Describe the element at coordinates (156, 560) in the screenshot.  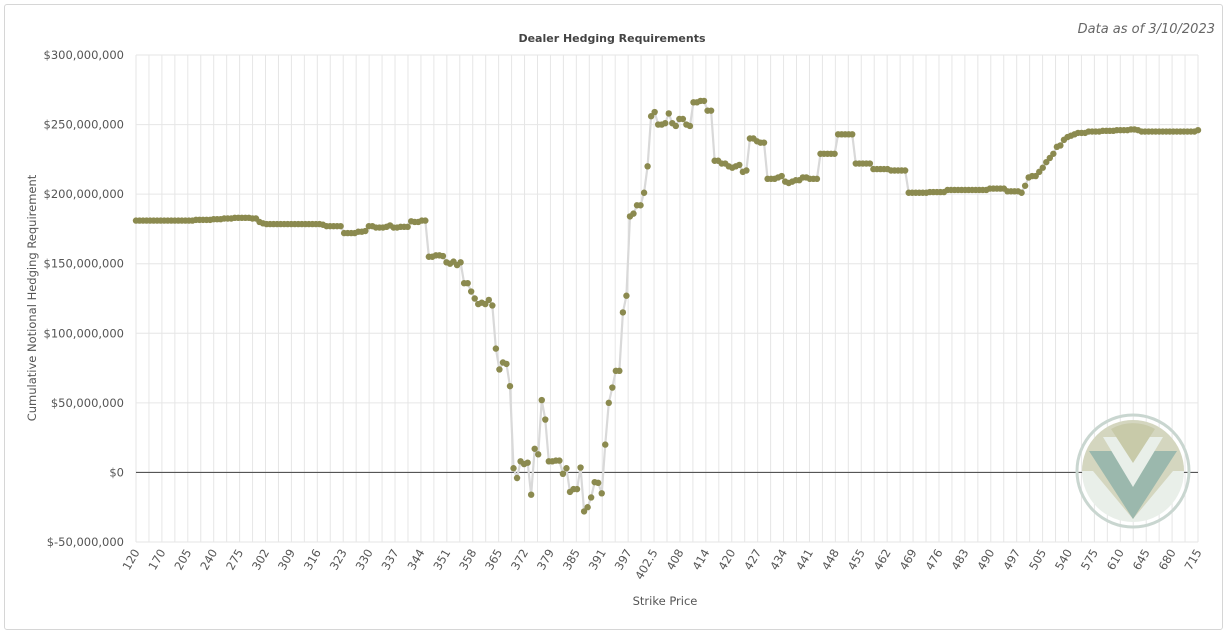
I see `x-tick-label: 170` at that location.